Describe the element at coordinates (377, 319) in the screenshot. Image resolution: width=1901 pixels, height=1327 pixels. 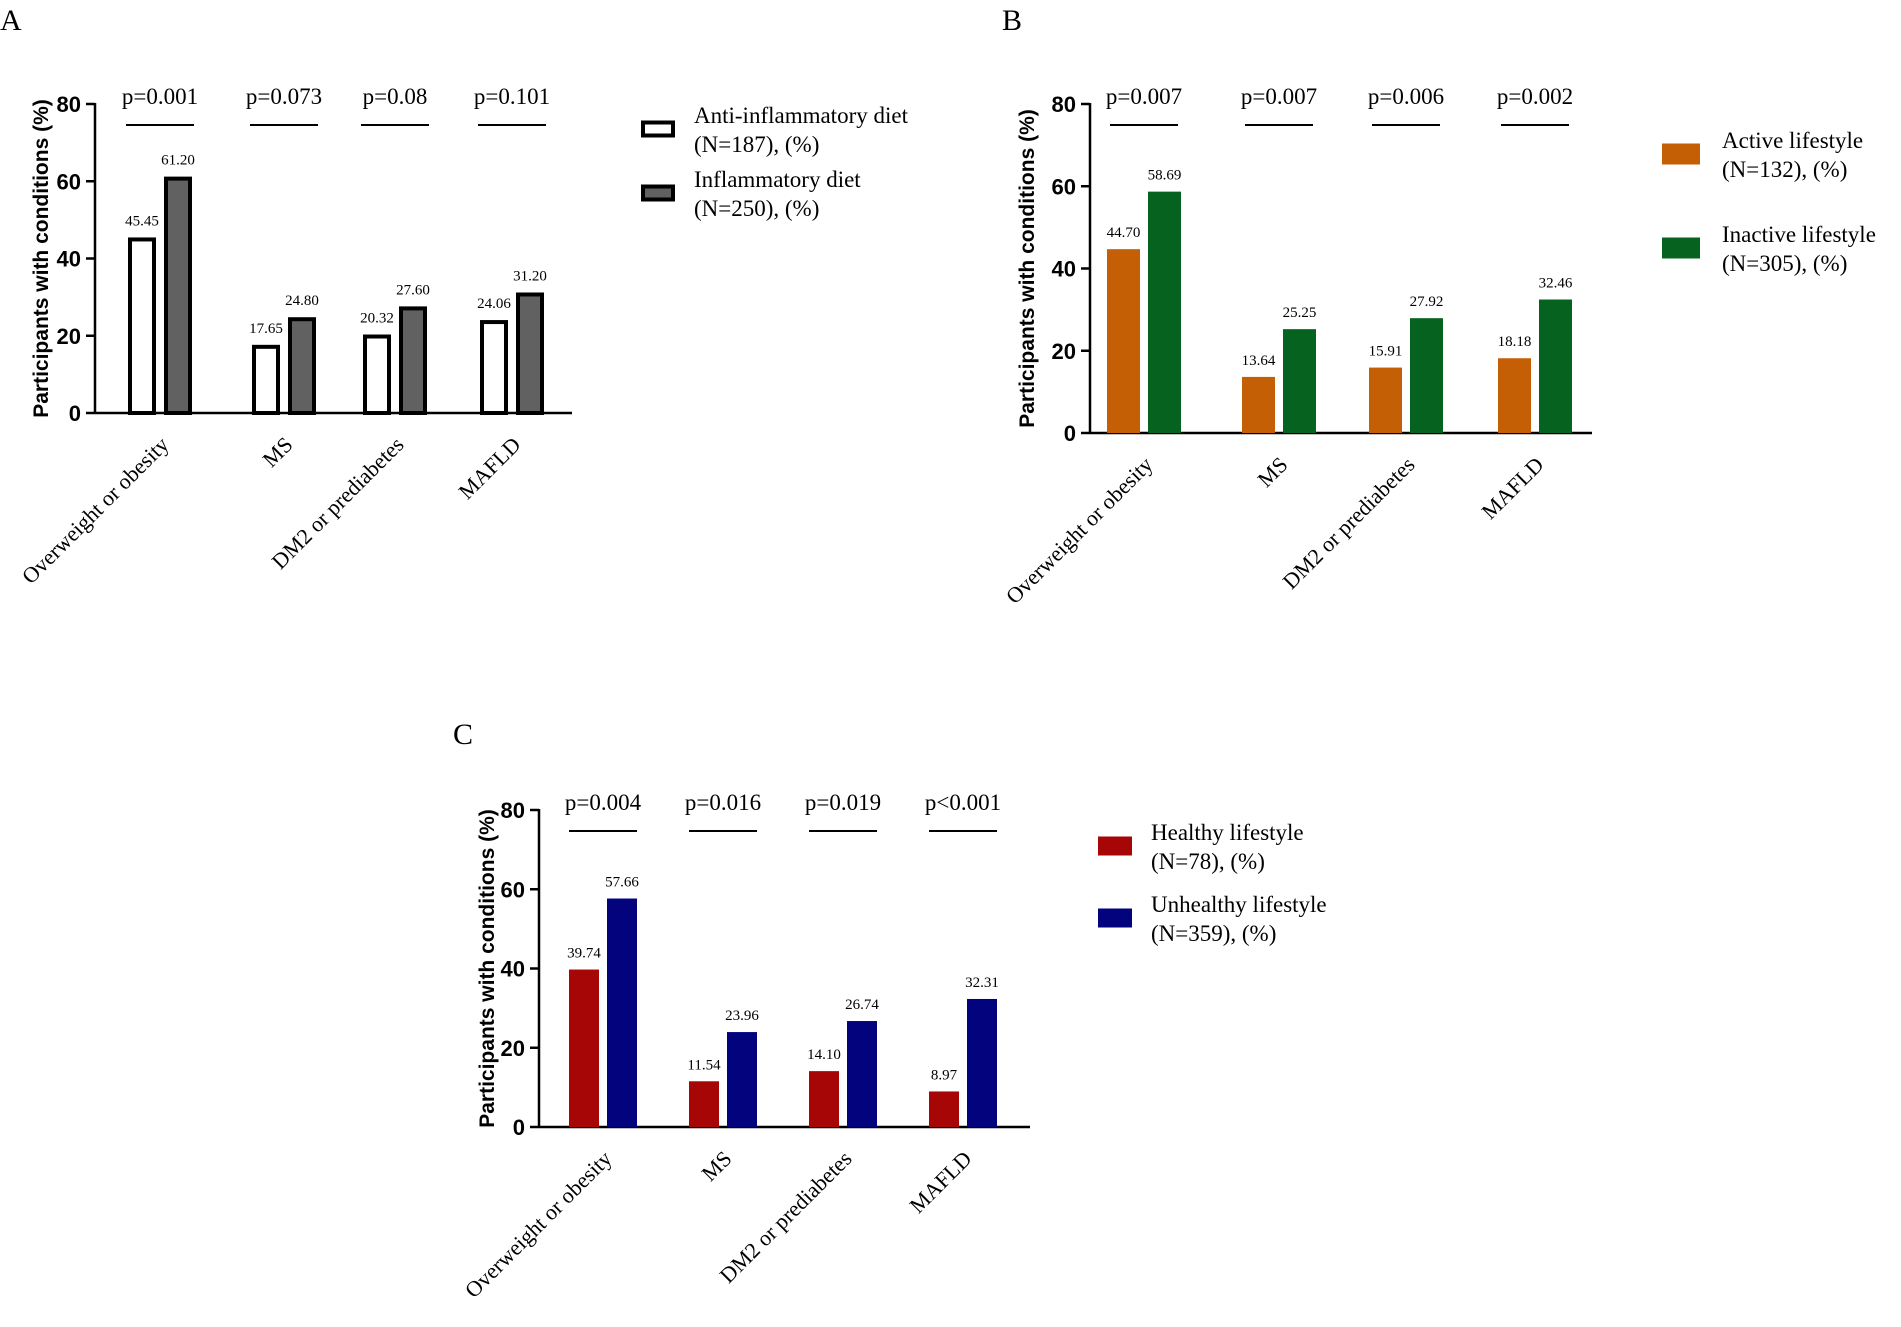
I see `data-label: 20.32` at that location.